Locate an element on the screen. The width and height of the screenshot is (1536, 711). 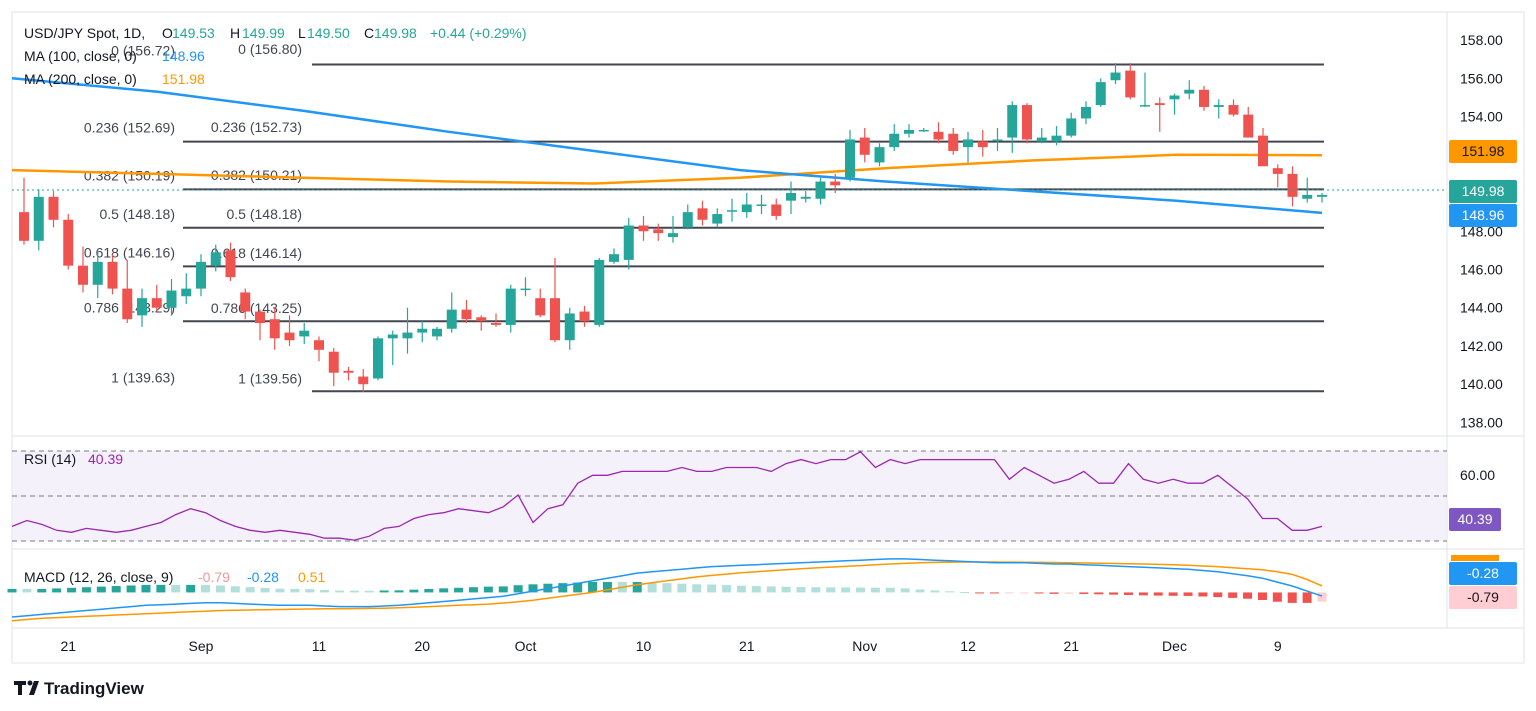
fib-label-left: 0.236 (152.69) is located at coordinates (129, 128).